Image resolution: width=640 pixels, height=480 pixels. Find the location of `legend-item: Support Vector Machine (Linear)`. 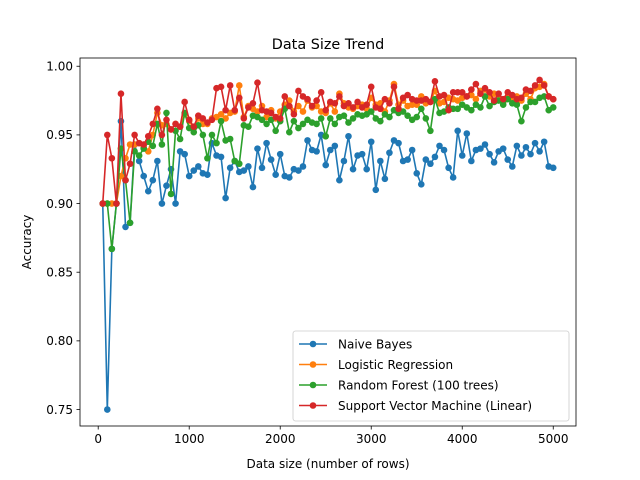

legend-item: Support Vector Machine (Linear) is located at coordinates (415, 406).